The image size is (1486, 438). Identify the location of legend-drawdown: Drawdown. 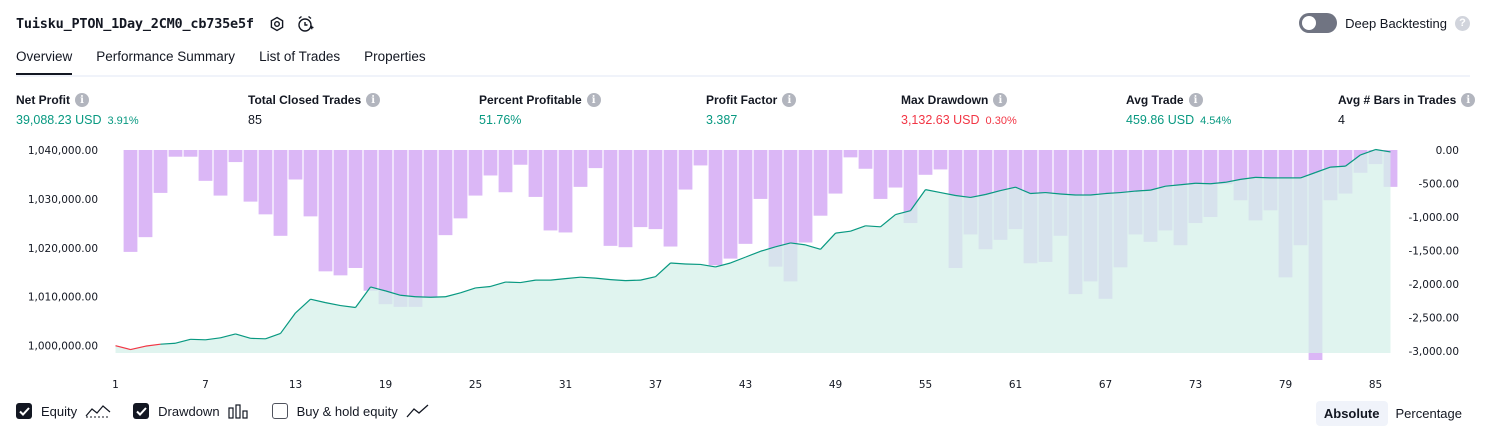
(191, 411).